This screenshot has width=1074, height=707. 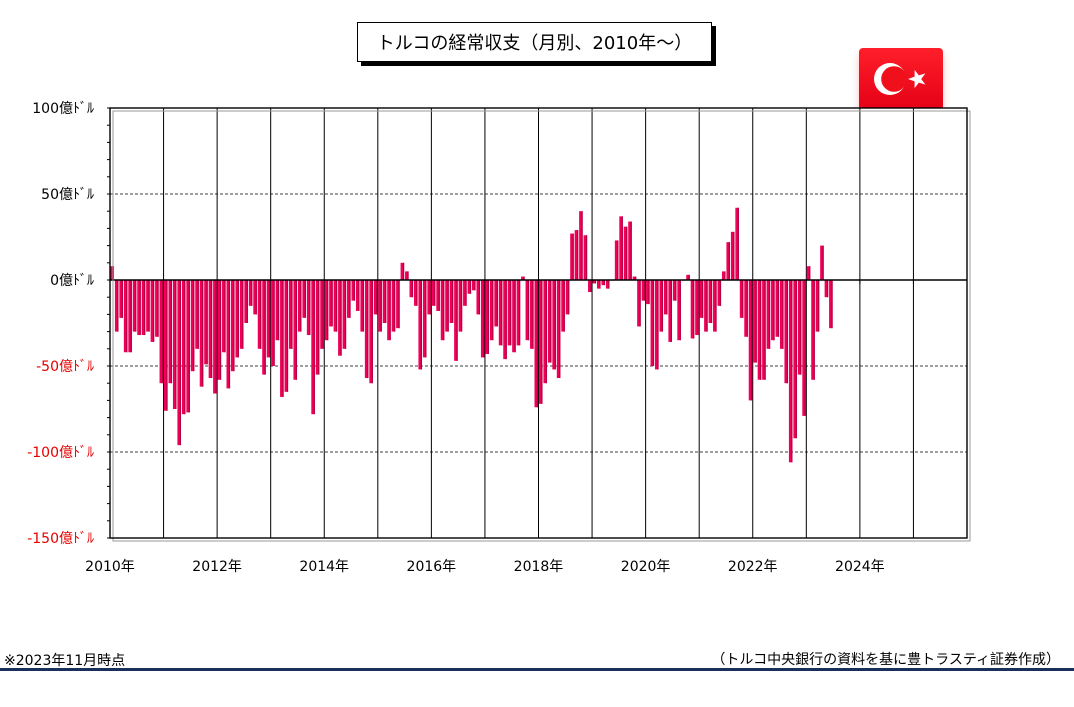 I want to click on y-tick-label: -100億ﾄﾞﾙ, so click(x=60, y=453).